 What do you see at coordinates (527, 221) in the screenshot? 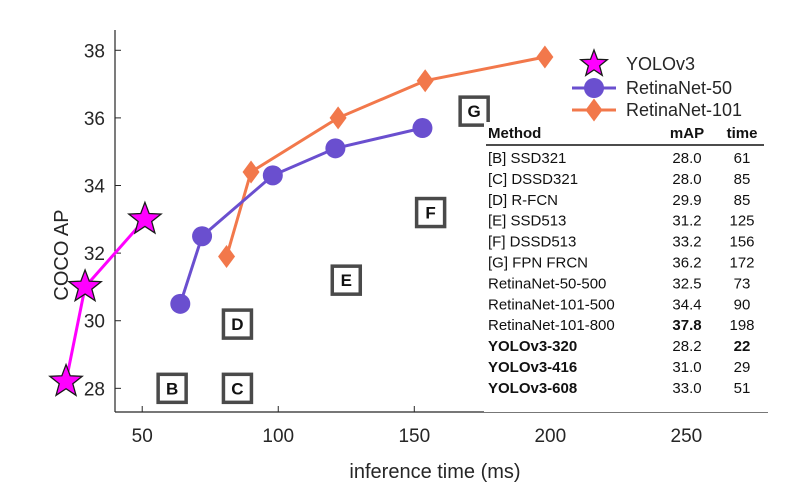
I see `table-cell-method: [E] SSD513` at bounding box center [527, 221].